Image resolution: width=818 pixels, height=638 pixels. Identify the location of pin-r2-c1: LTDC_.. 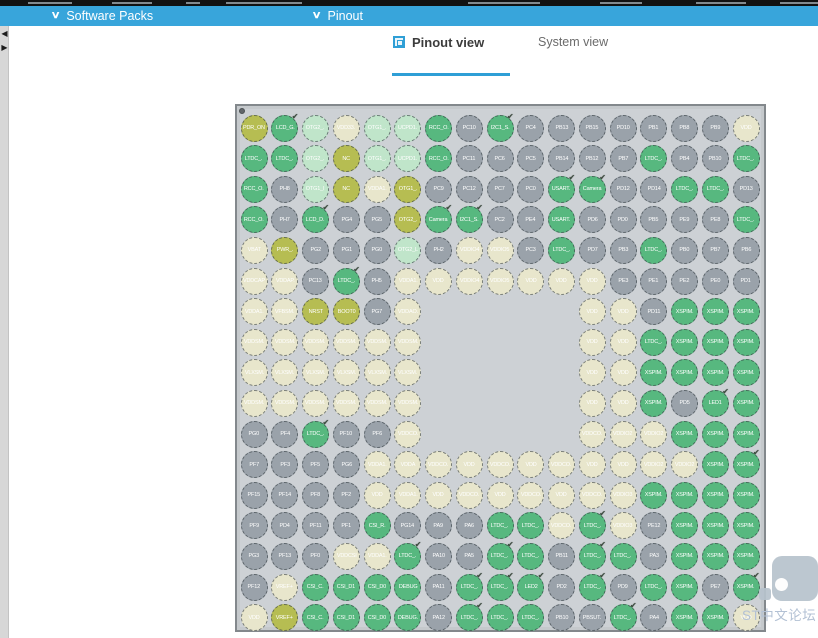
(254, 159).